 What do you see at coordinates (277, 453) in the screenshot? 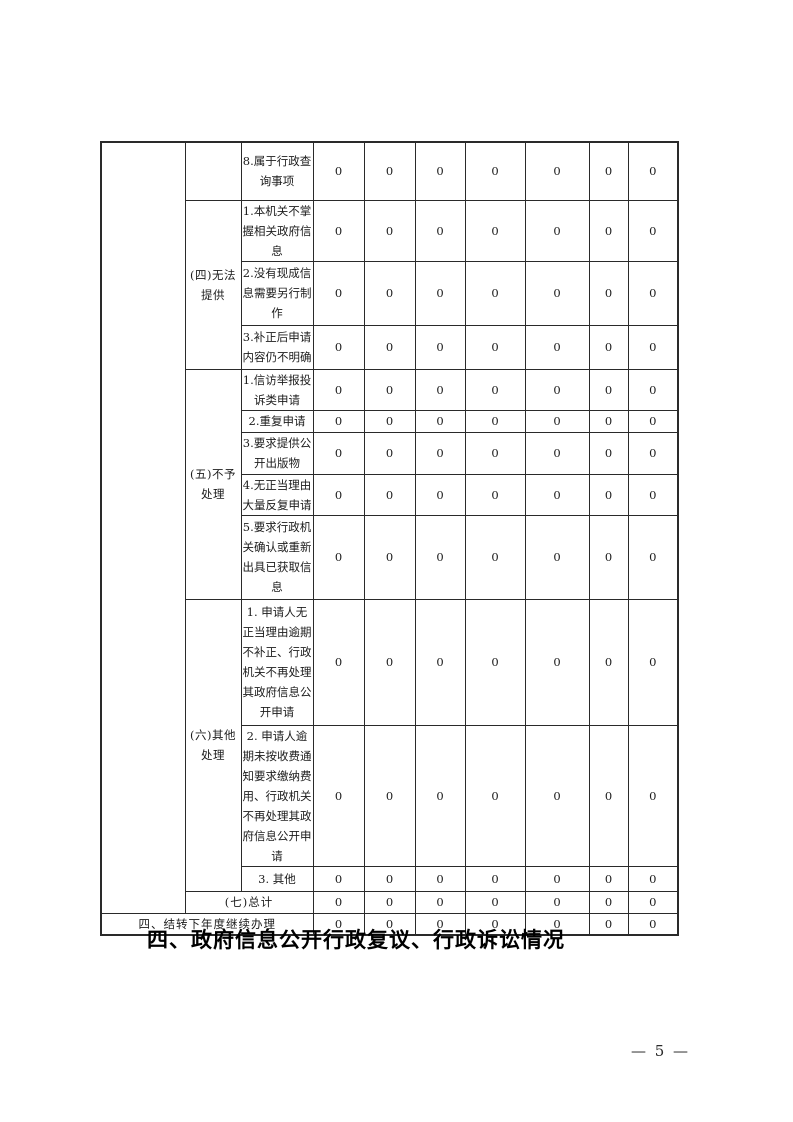
I see `item-label-cell: 3.要求提供公开出版物` at bounding box center [277, 453].